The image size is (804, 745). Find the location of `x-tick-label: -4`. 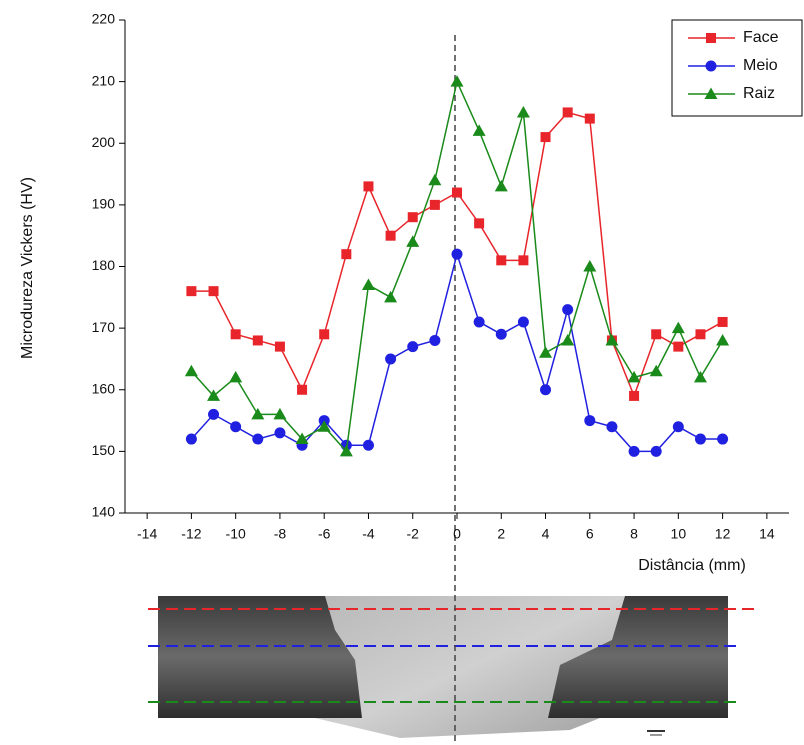

x-tick-label: -4 is located at coordinates (368, 534).